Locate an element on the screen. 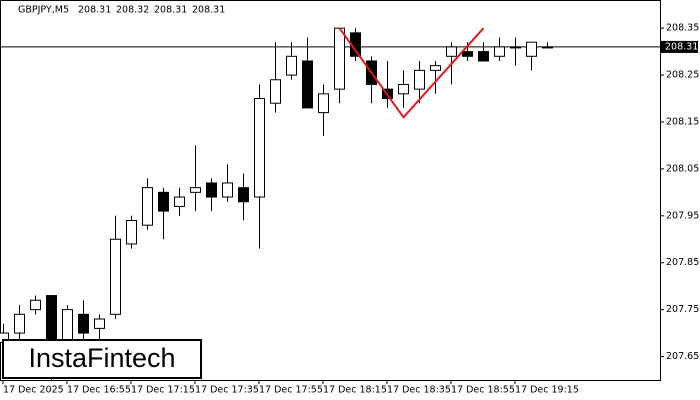 The height and width of the screenshot is (400, 700). pattern-line is located at coordinates (411, 73).